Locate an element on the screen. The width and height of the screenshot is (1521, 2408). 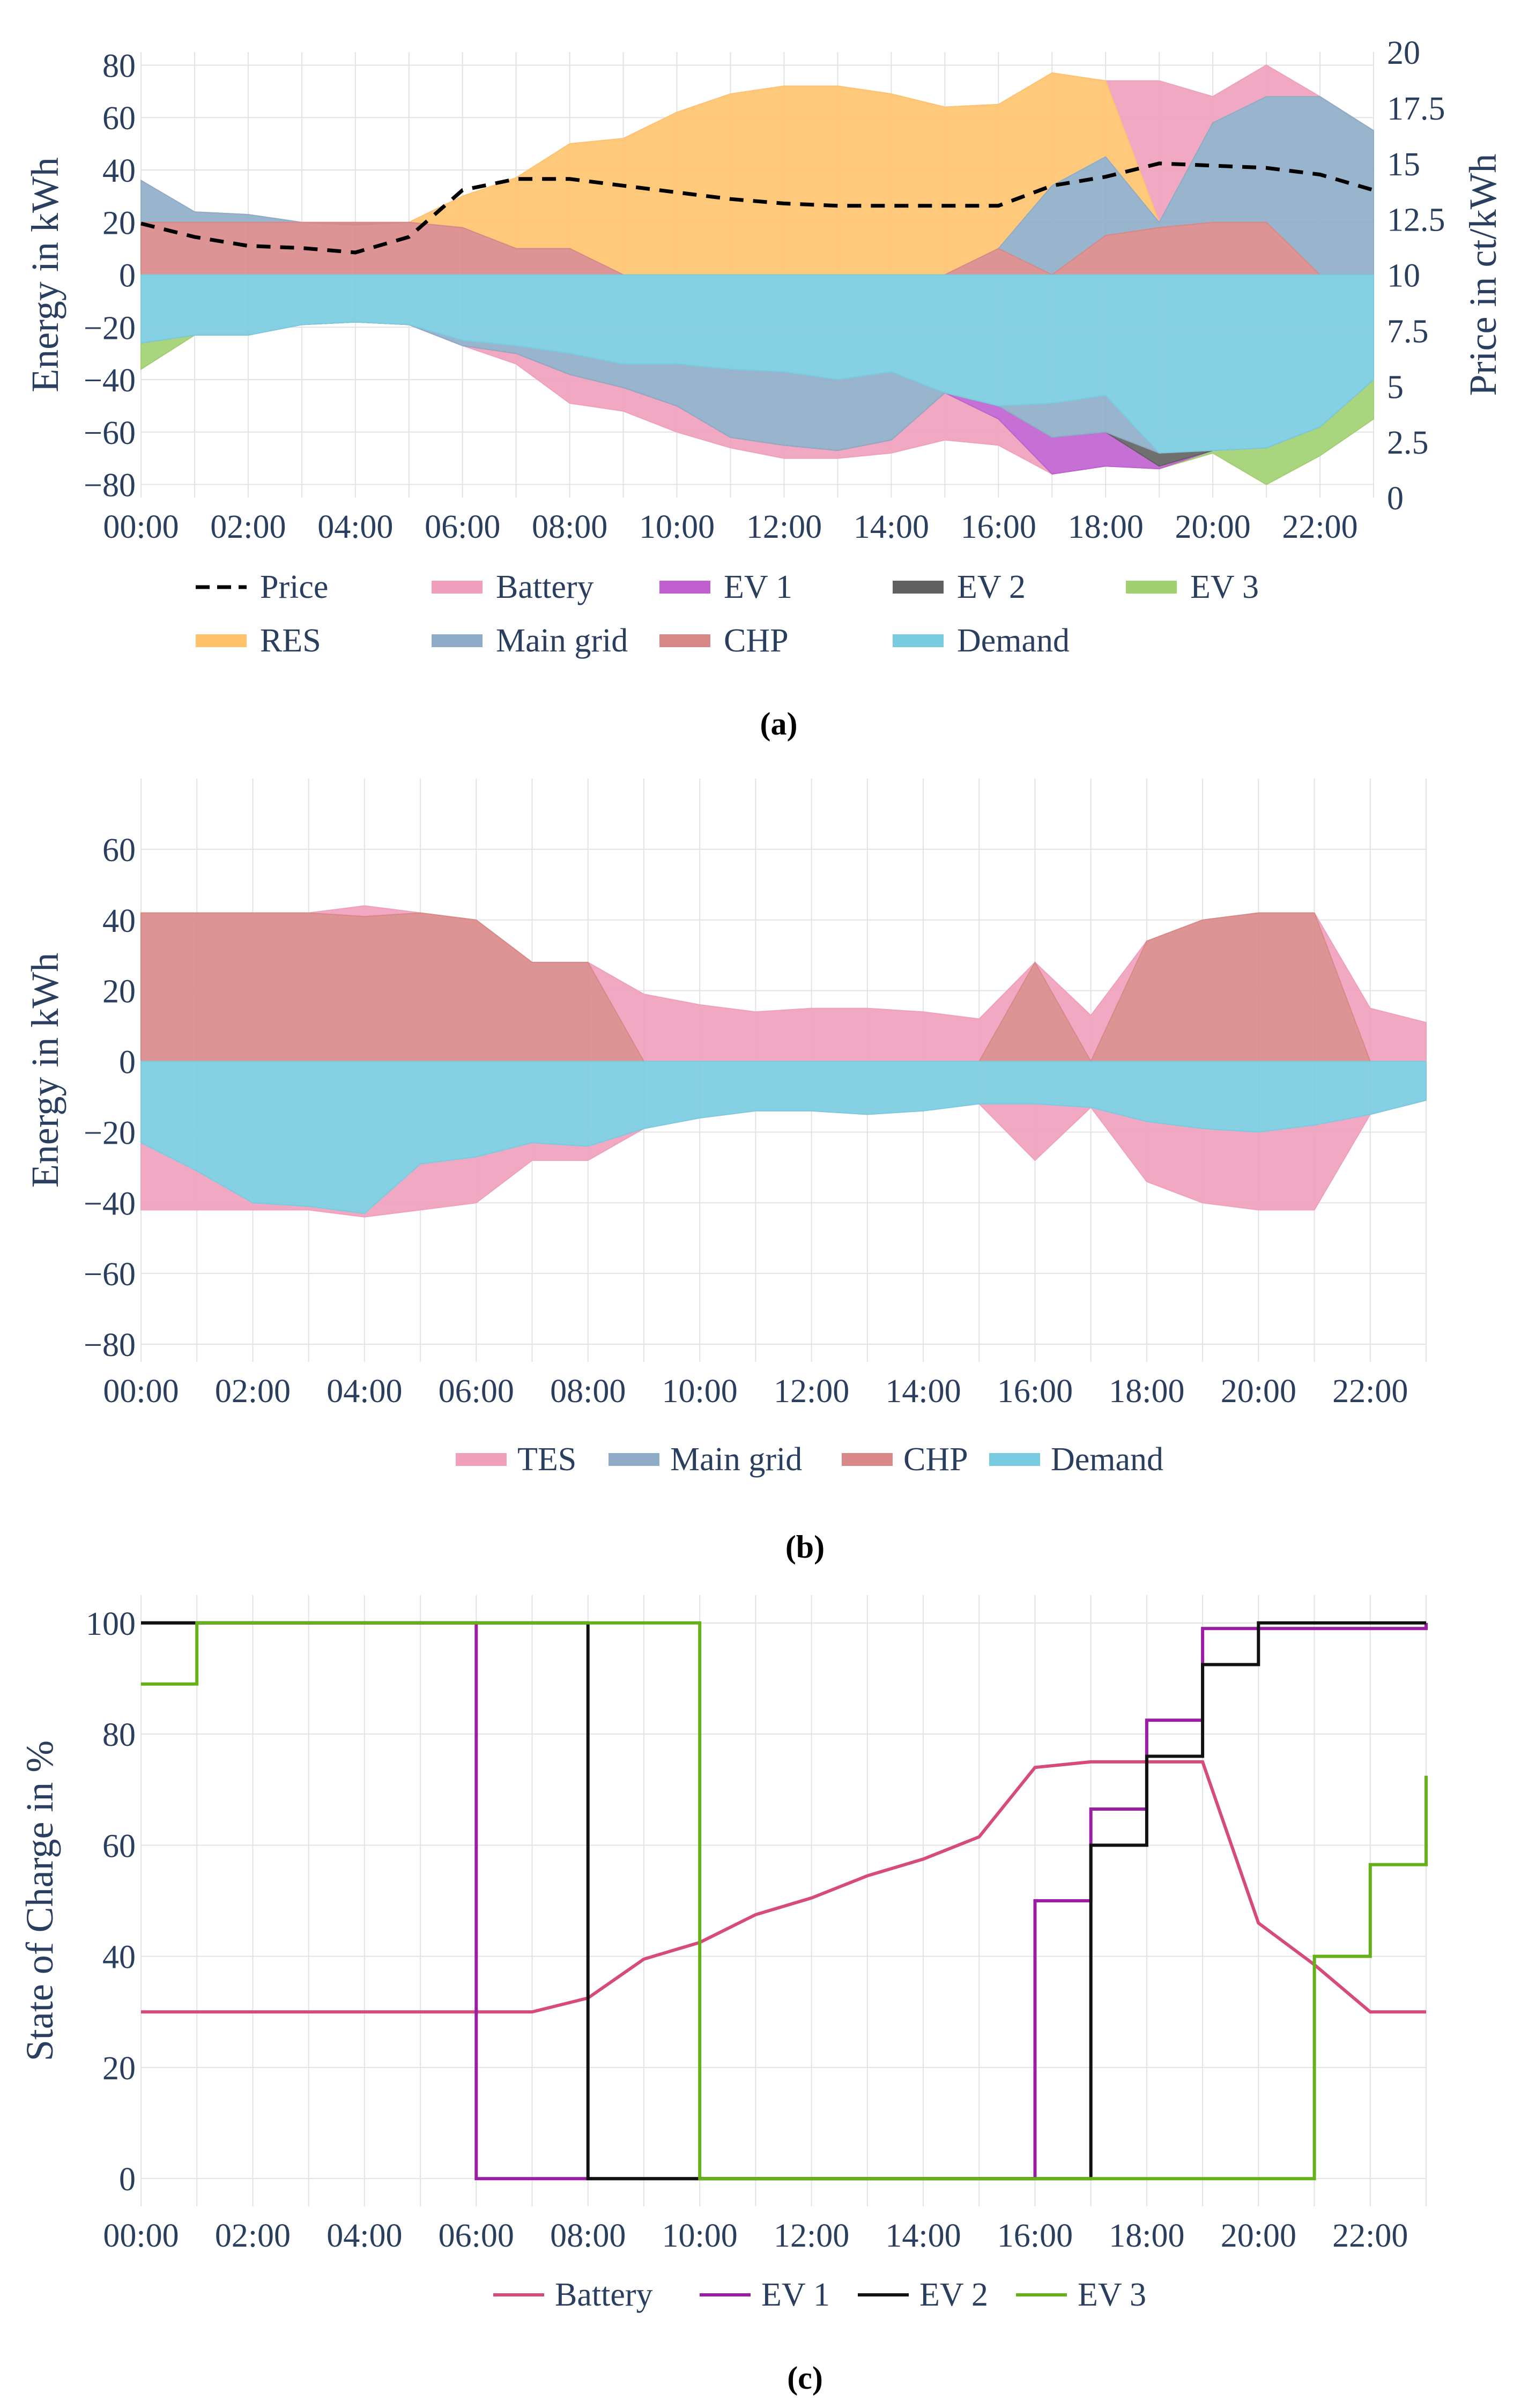
y-tick-label: −20 is located at coordinates (110, 328).